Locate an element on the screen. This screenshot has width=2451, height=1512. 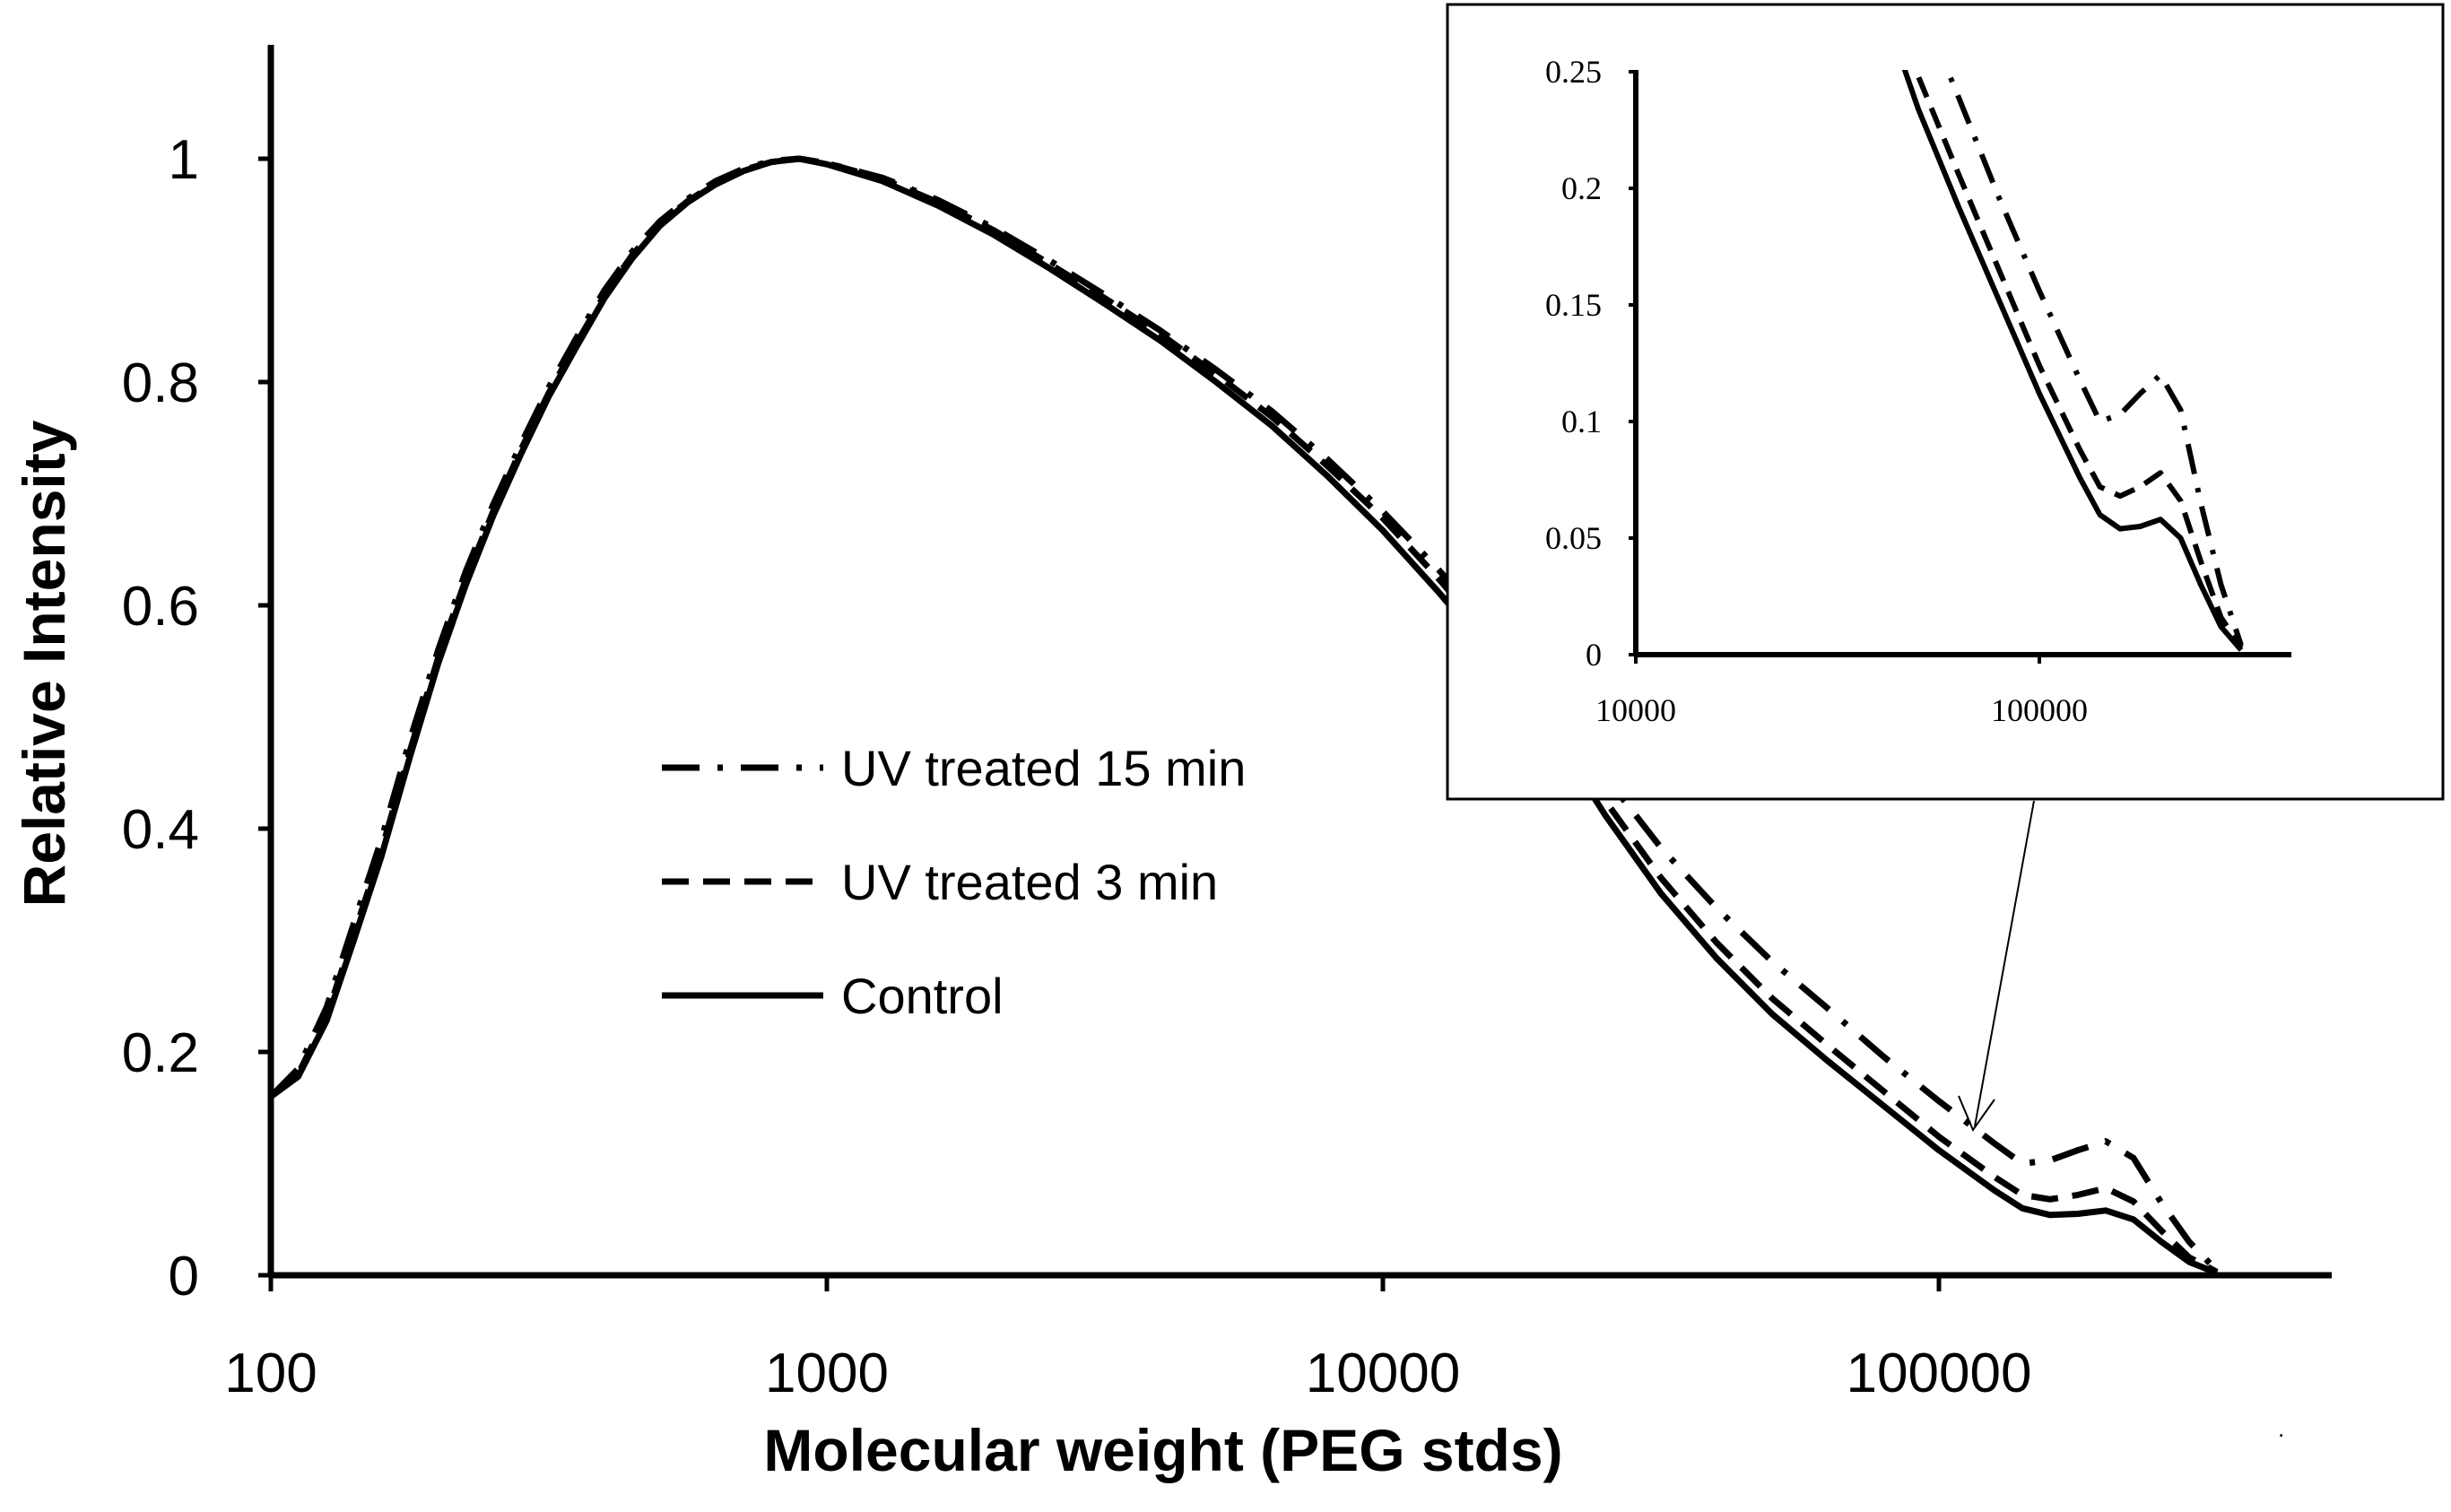
inset-y-tick-label: 0.05 is located at coordinates (1573, 538).